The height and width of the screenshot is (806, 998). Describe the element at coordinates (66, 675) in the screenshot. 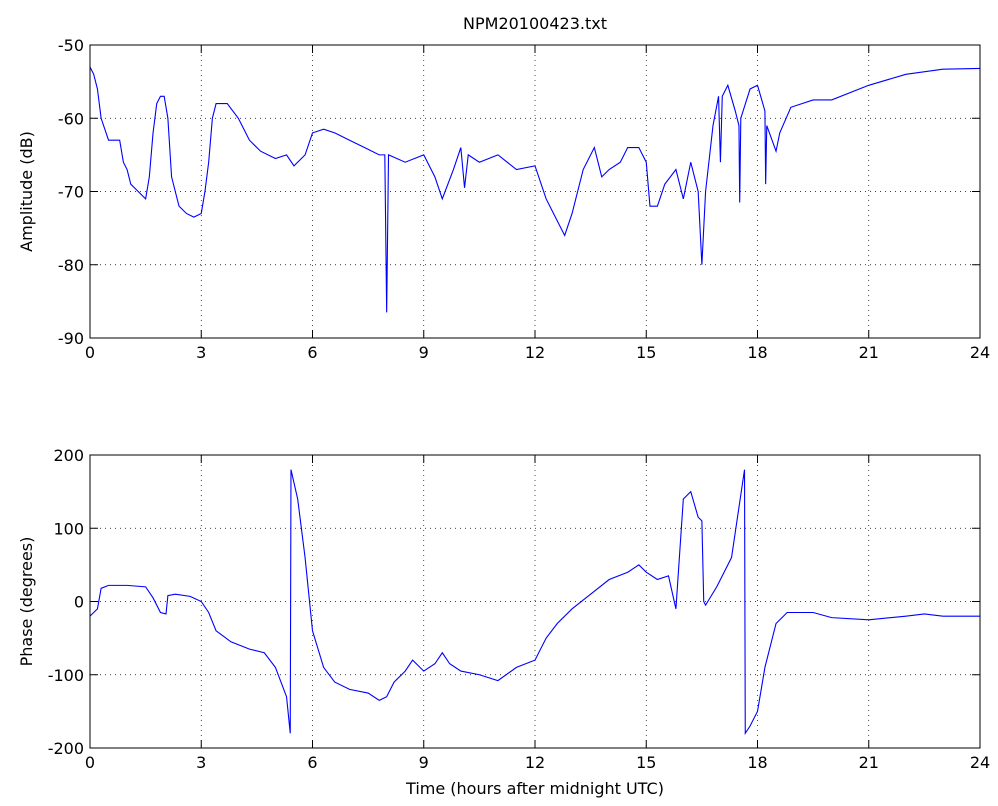

I see `y-tick-label: -100` at that location.